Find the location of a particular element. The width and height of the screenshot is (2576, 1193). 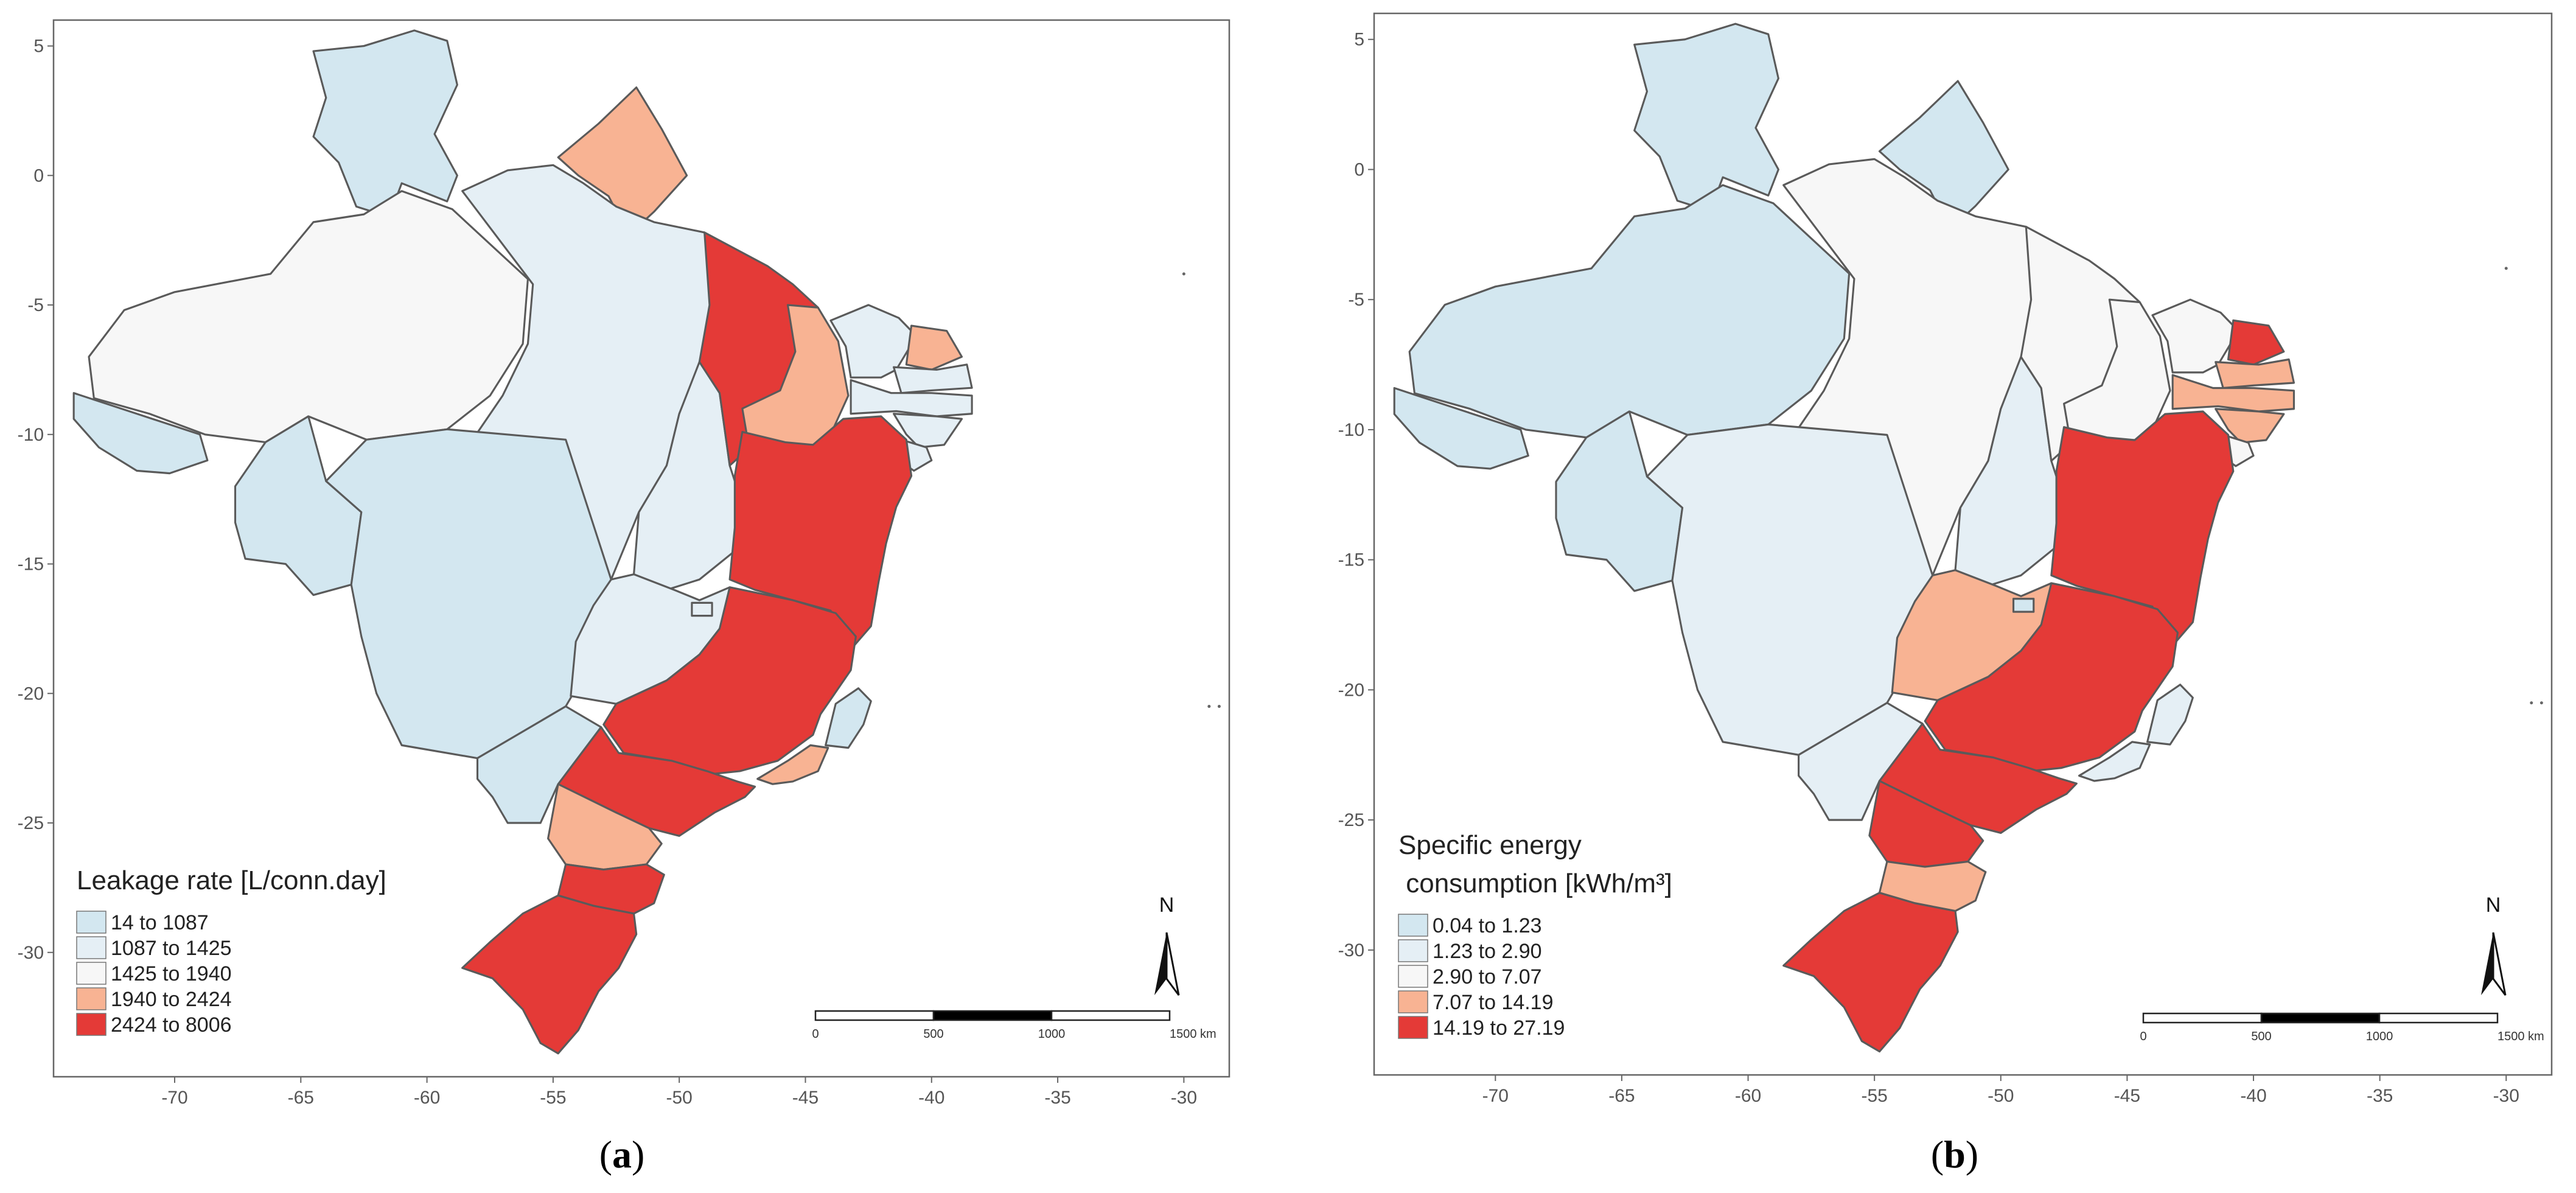

state-am is located at coordinates (308, 317).